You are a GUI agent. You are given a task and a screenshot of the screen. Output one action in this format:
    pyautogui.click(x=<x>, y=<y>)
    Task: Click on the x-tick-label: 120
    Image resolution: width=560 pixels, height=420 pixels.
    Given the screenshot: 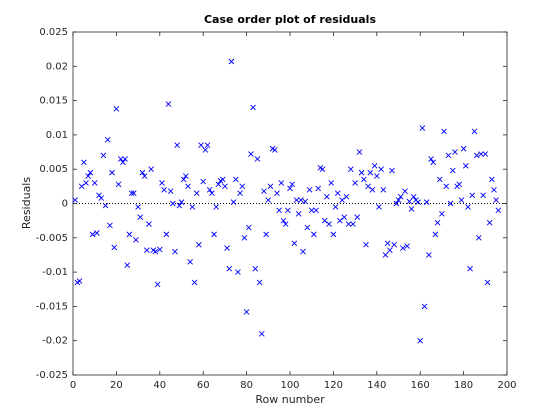 What is the action you would take?
    pyautogui.click(x=333, y=385)
    